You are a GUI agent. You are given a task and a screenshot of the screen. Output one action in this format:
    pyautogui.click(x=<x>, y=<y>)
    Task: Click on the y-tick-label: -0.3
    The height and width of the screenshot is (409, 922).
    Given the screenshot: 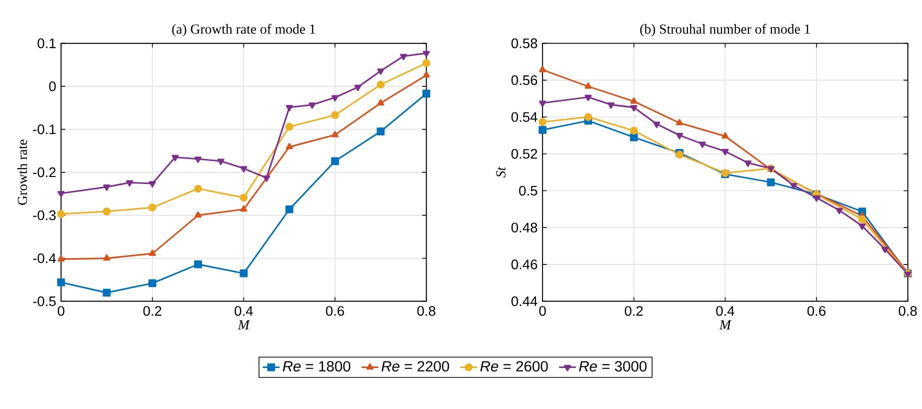 What is the action you would take?
    pyautogui.click(x=44, y=215)
    